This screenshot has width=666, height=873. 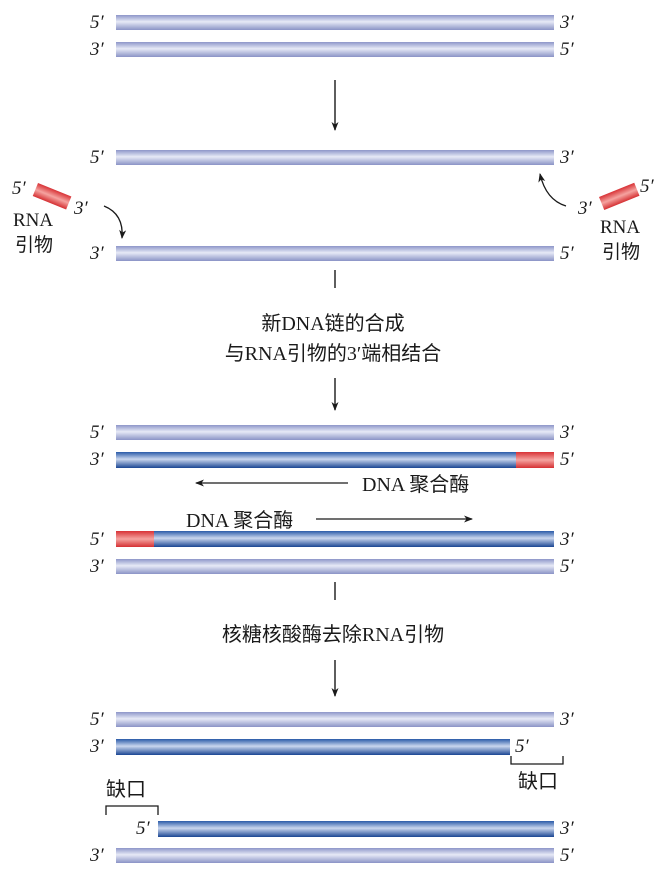 I want to click on synthesis-lower-duplex: 5′ 3′ 3′ 5′, so click(x=332, y=553).